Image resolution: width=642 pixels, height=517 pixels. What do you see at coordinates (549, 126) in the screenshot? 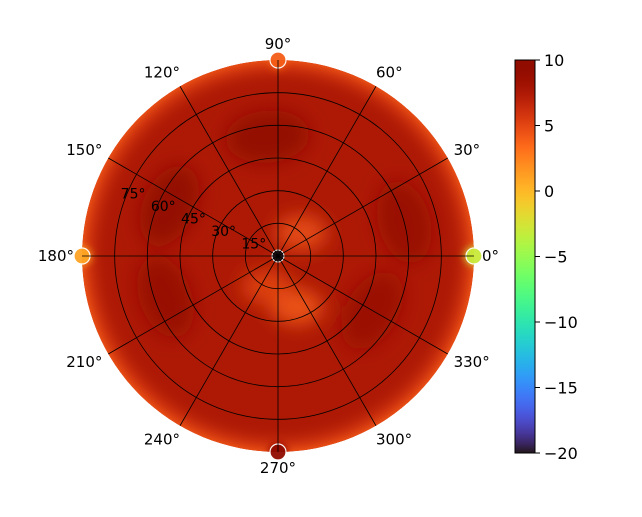
I see `colorbar-tick-label: 5` at bounding box center [549, 126].